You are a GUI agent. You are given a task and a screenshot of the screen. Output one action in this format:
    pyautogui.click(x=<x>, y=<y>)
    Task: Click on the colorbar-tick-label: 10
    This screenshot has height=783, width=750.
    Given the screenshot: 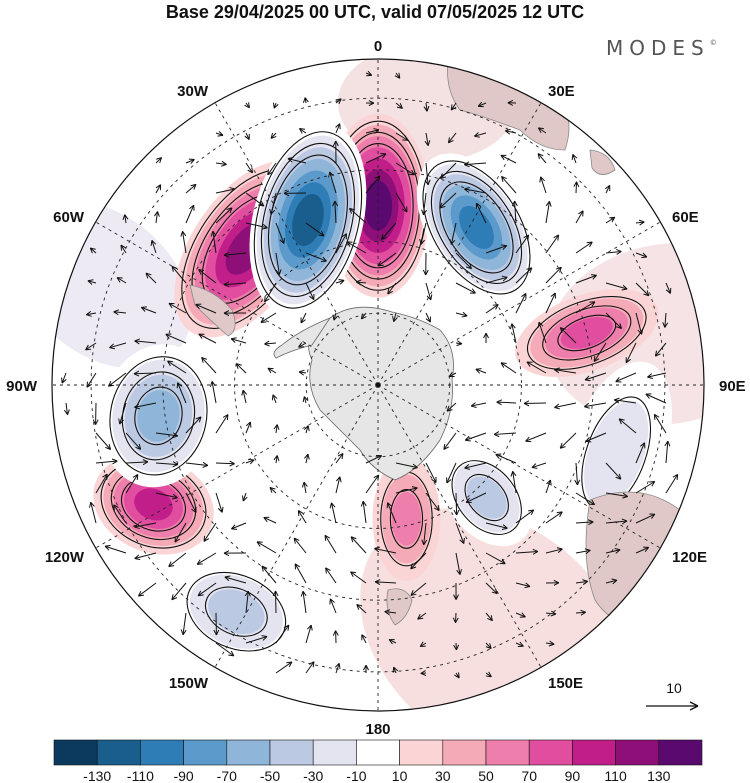 What is the action you would take?
    pyautogui.click(x=400, y=775)
    